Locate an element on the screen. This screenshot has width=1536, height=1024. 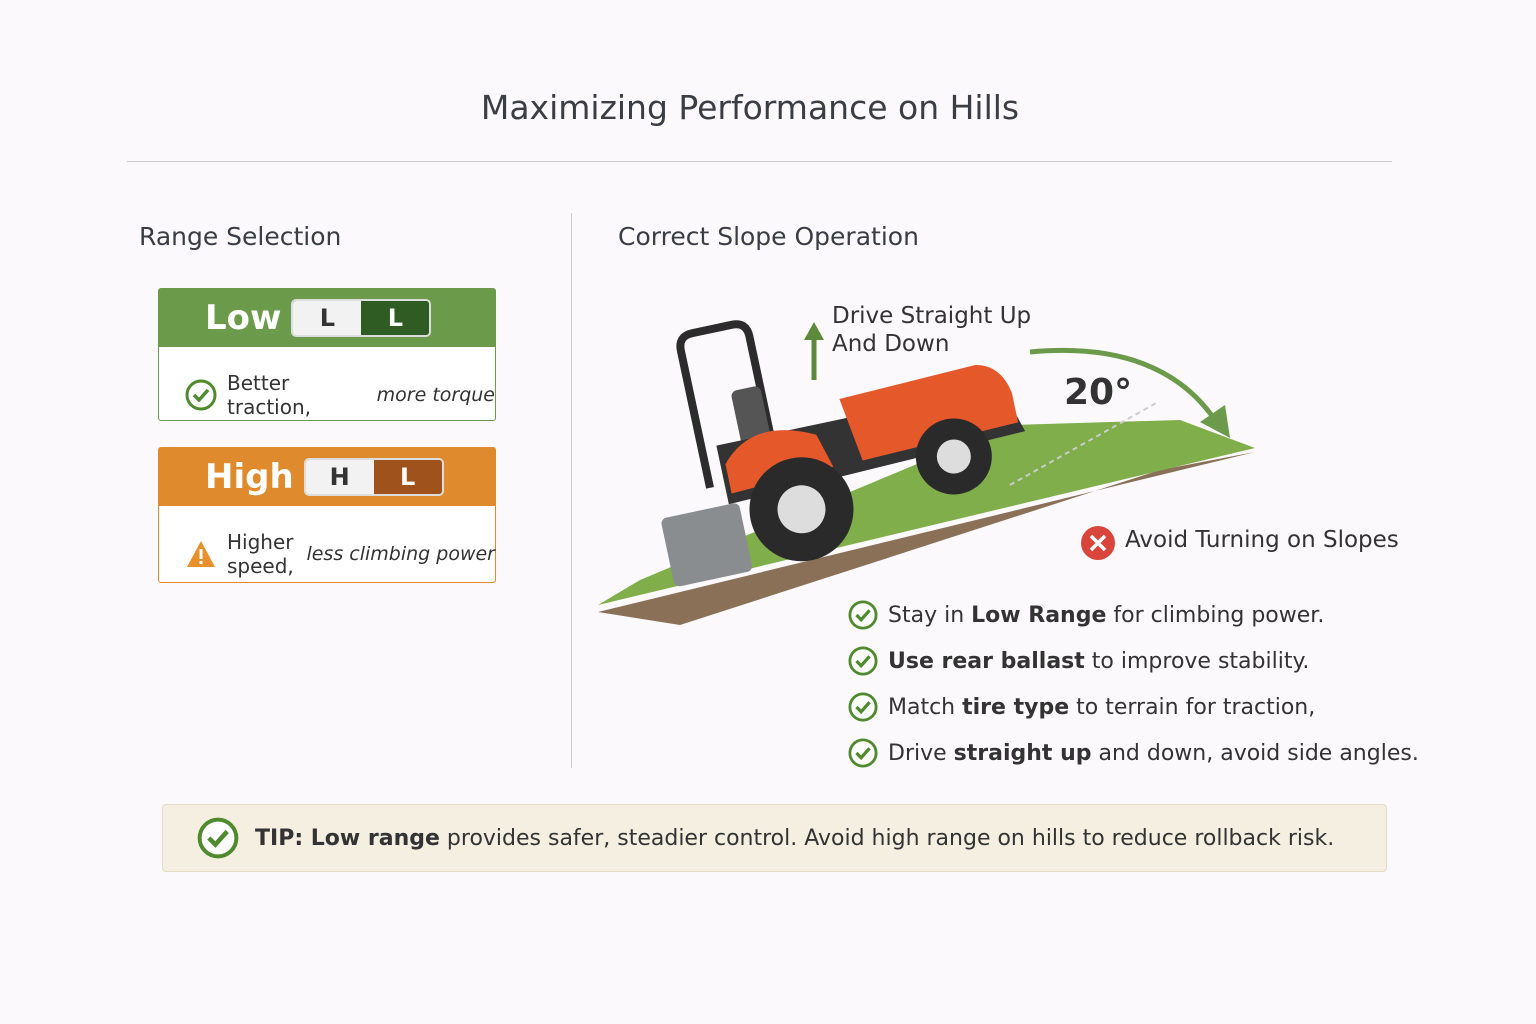
range-card: High H L Higher speed, less climbing power is located at coordinates (327, 515).